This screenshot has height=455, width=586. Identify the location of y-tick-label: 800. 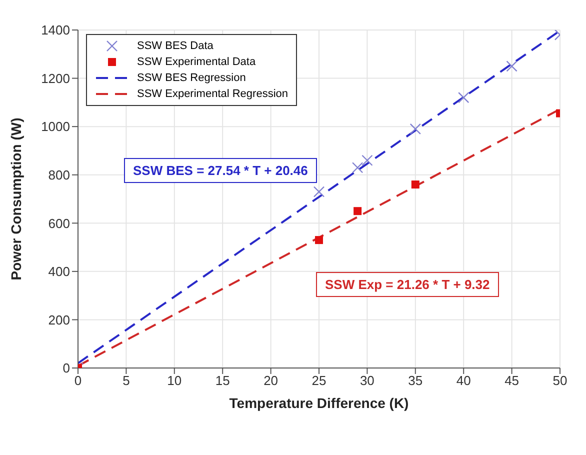
(59, 174).